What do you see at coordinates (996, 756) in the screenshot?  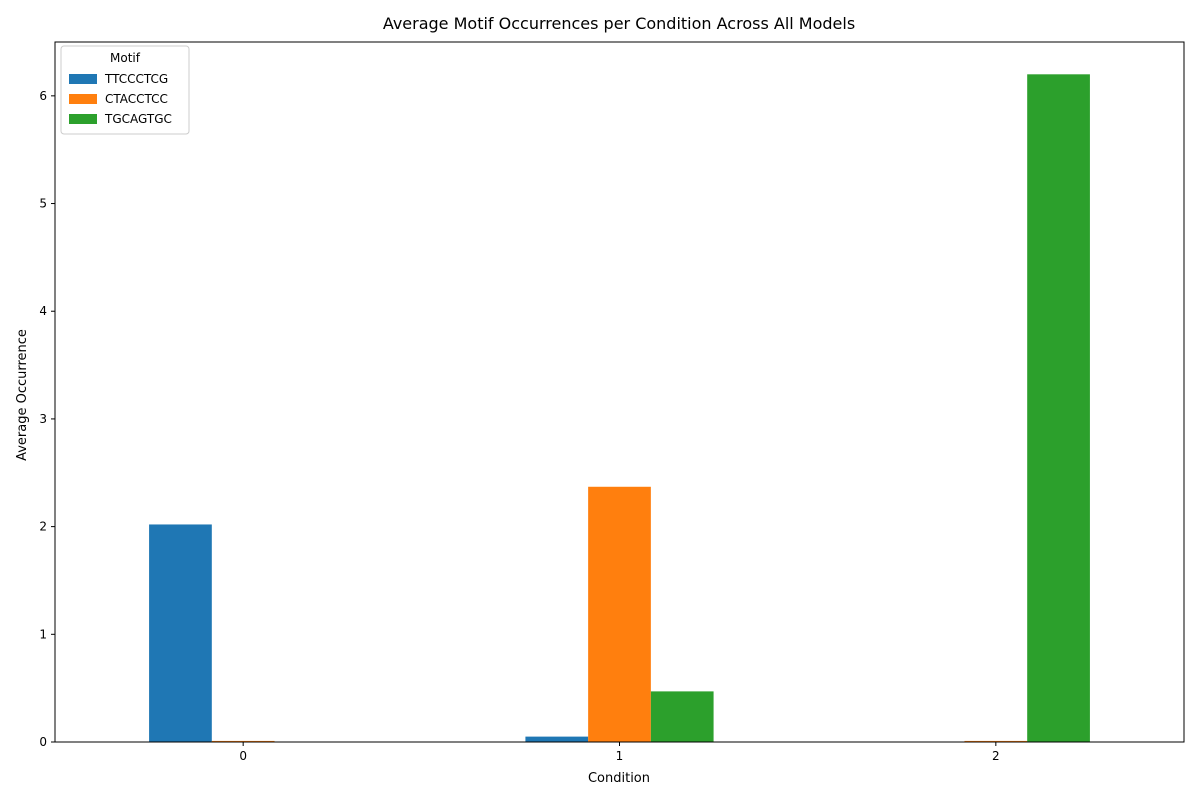 I see `x-tick-label: 2` at bounding box center [996, 756].